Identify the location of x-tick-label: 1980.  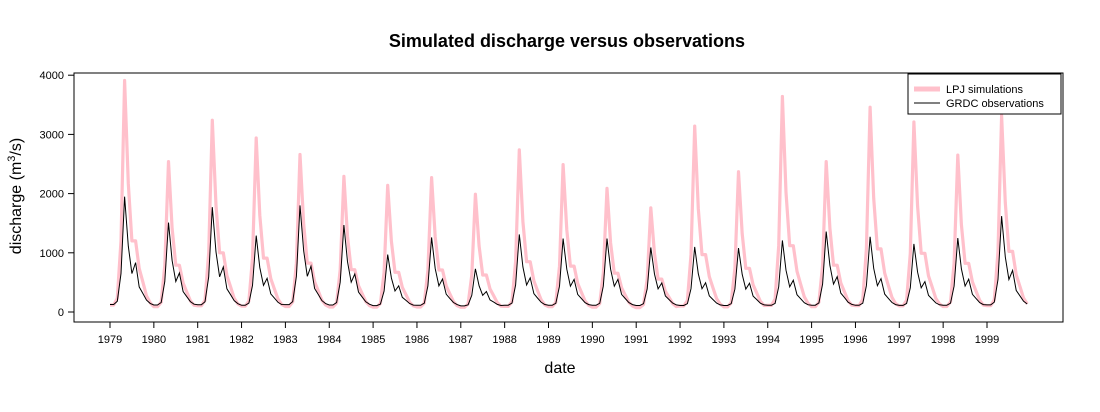
(154, 340).